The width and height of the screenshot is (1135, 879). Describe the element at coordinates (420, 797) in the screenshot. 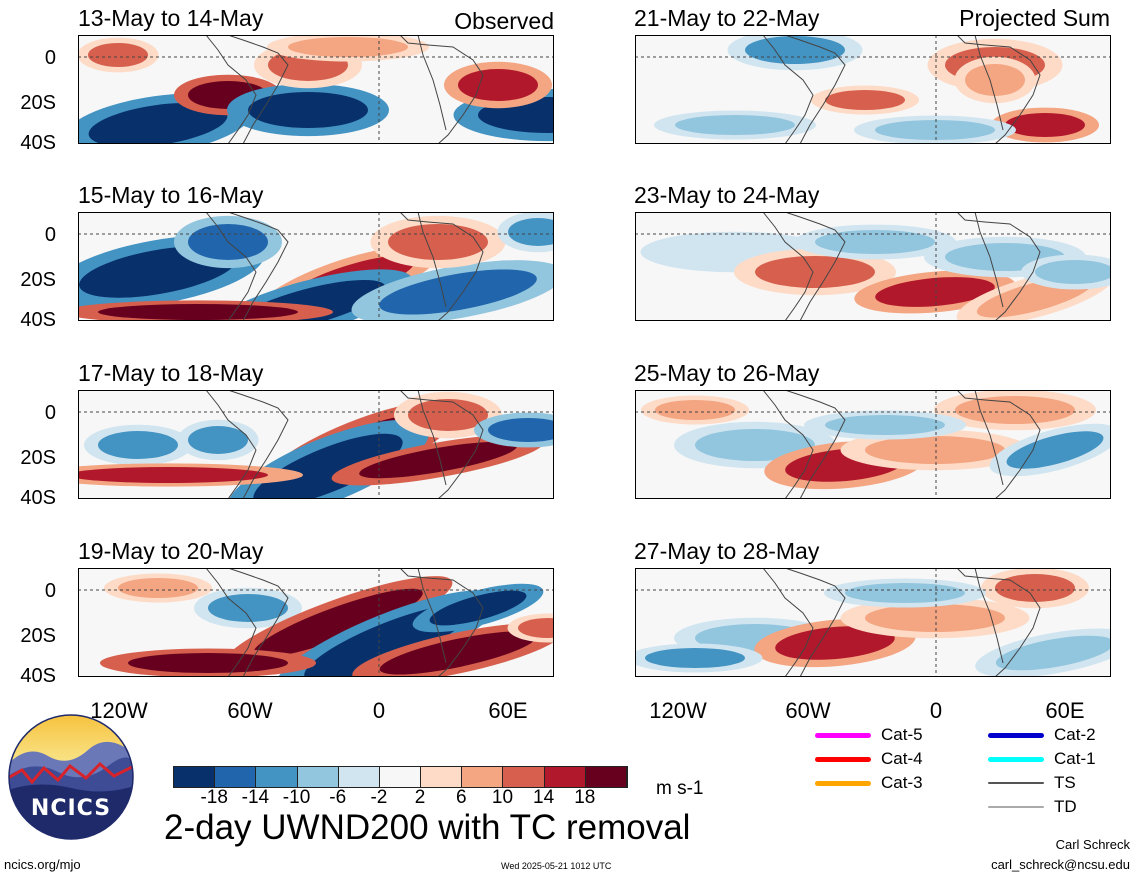

I see `colorbar-tick-label: 2` at that location.